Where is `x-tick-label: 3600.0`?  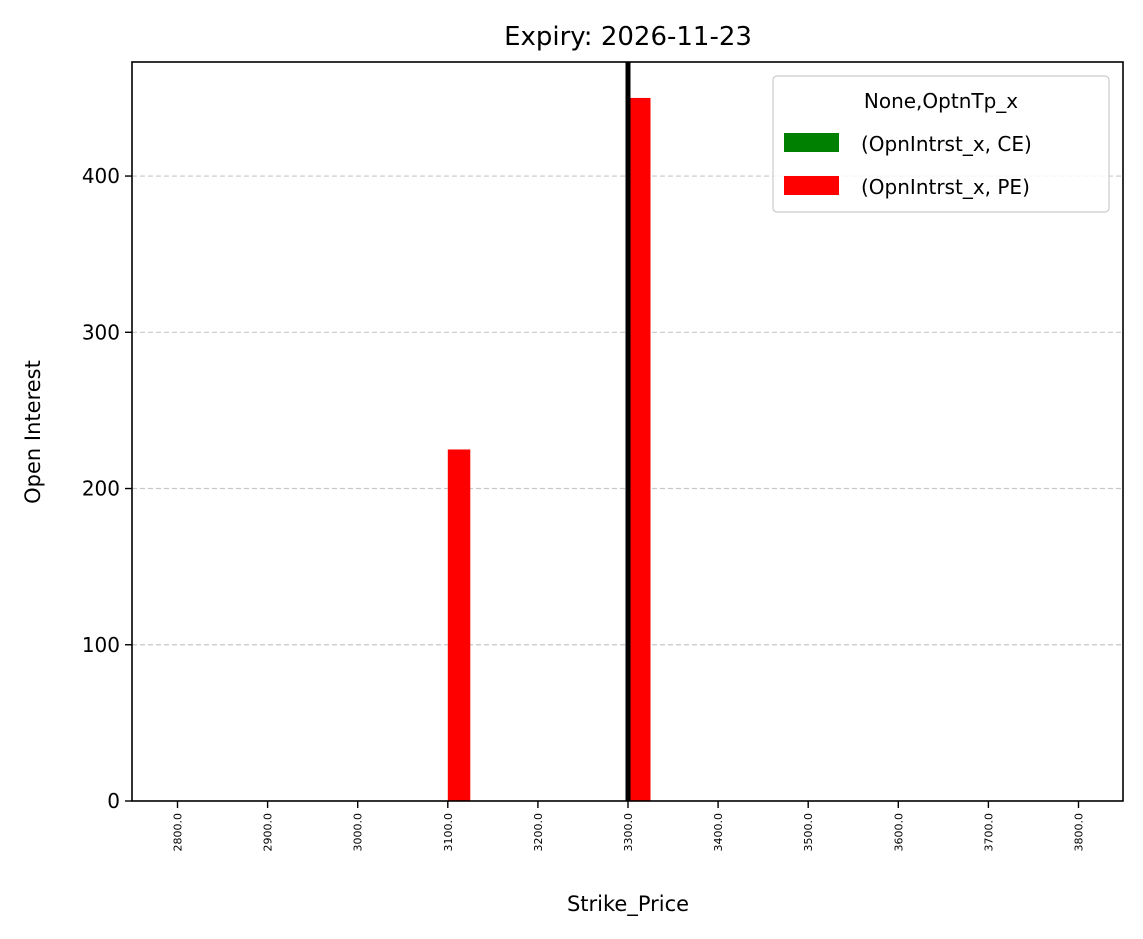
x-tick-label: 3600.0 is located at coordinates (898, 832).